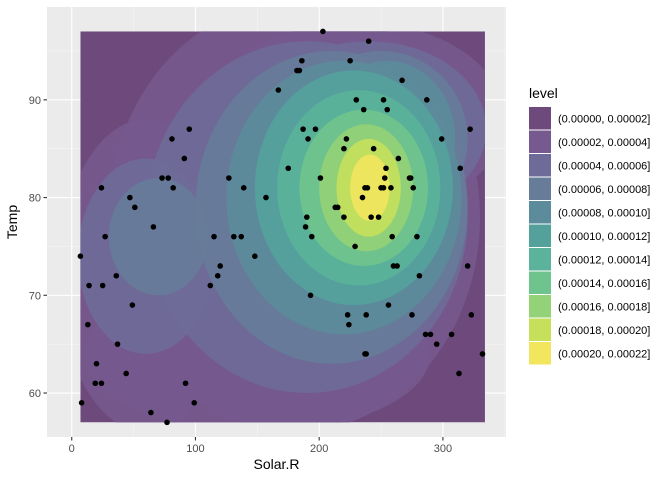  Describe the element at coordinates (38, 247) in the screenshot. I see `y-axis-ticks: 60 70 80 90` at that location.